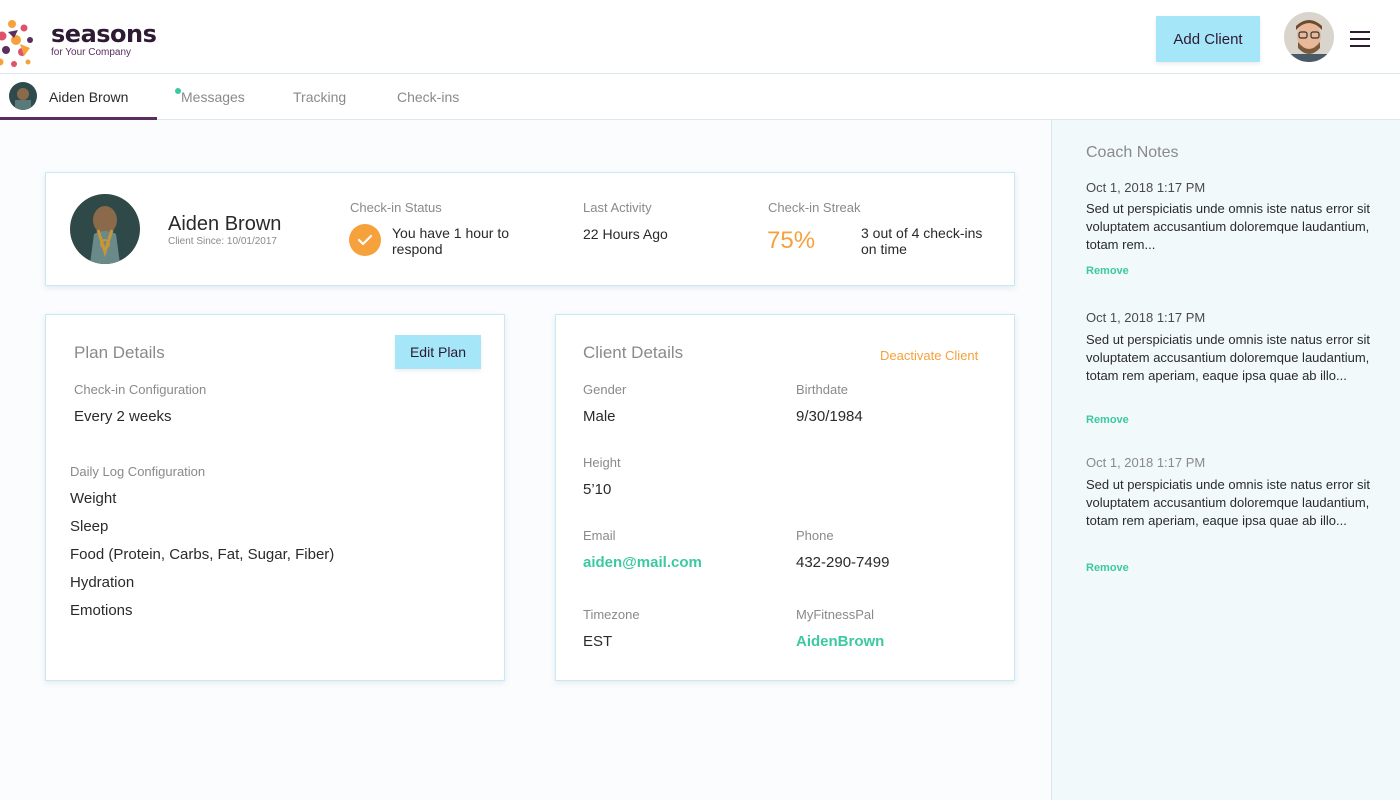  Describe the element at coordinates (922, 241) in the screenshot. I see `streak-detail: 3 out of 4 check-ins on time` at that location.